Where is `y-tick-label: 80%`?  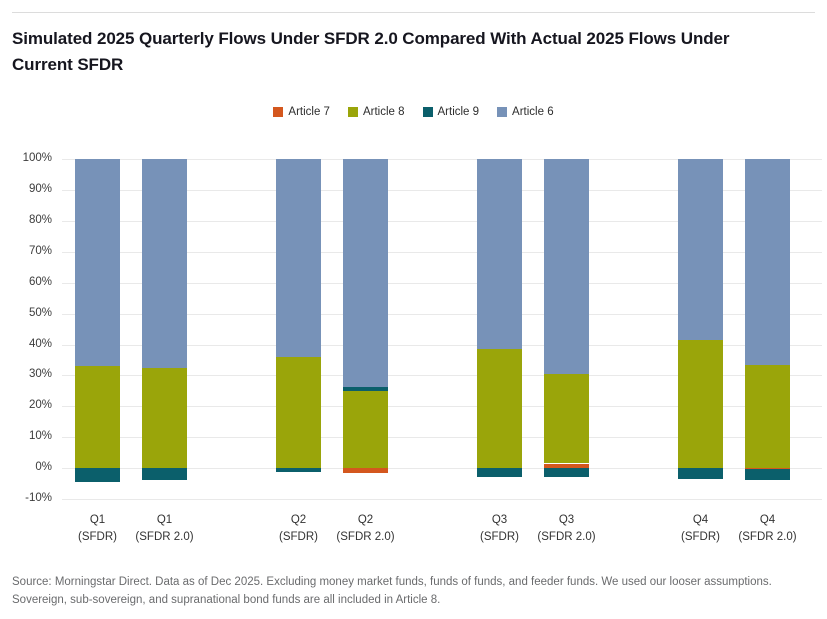
y-tick-label: 80% is located at coordinates (40, 219).